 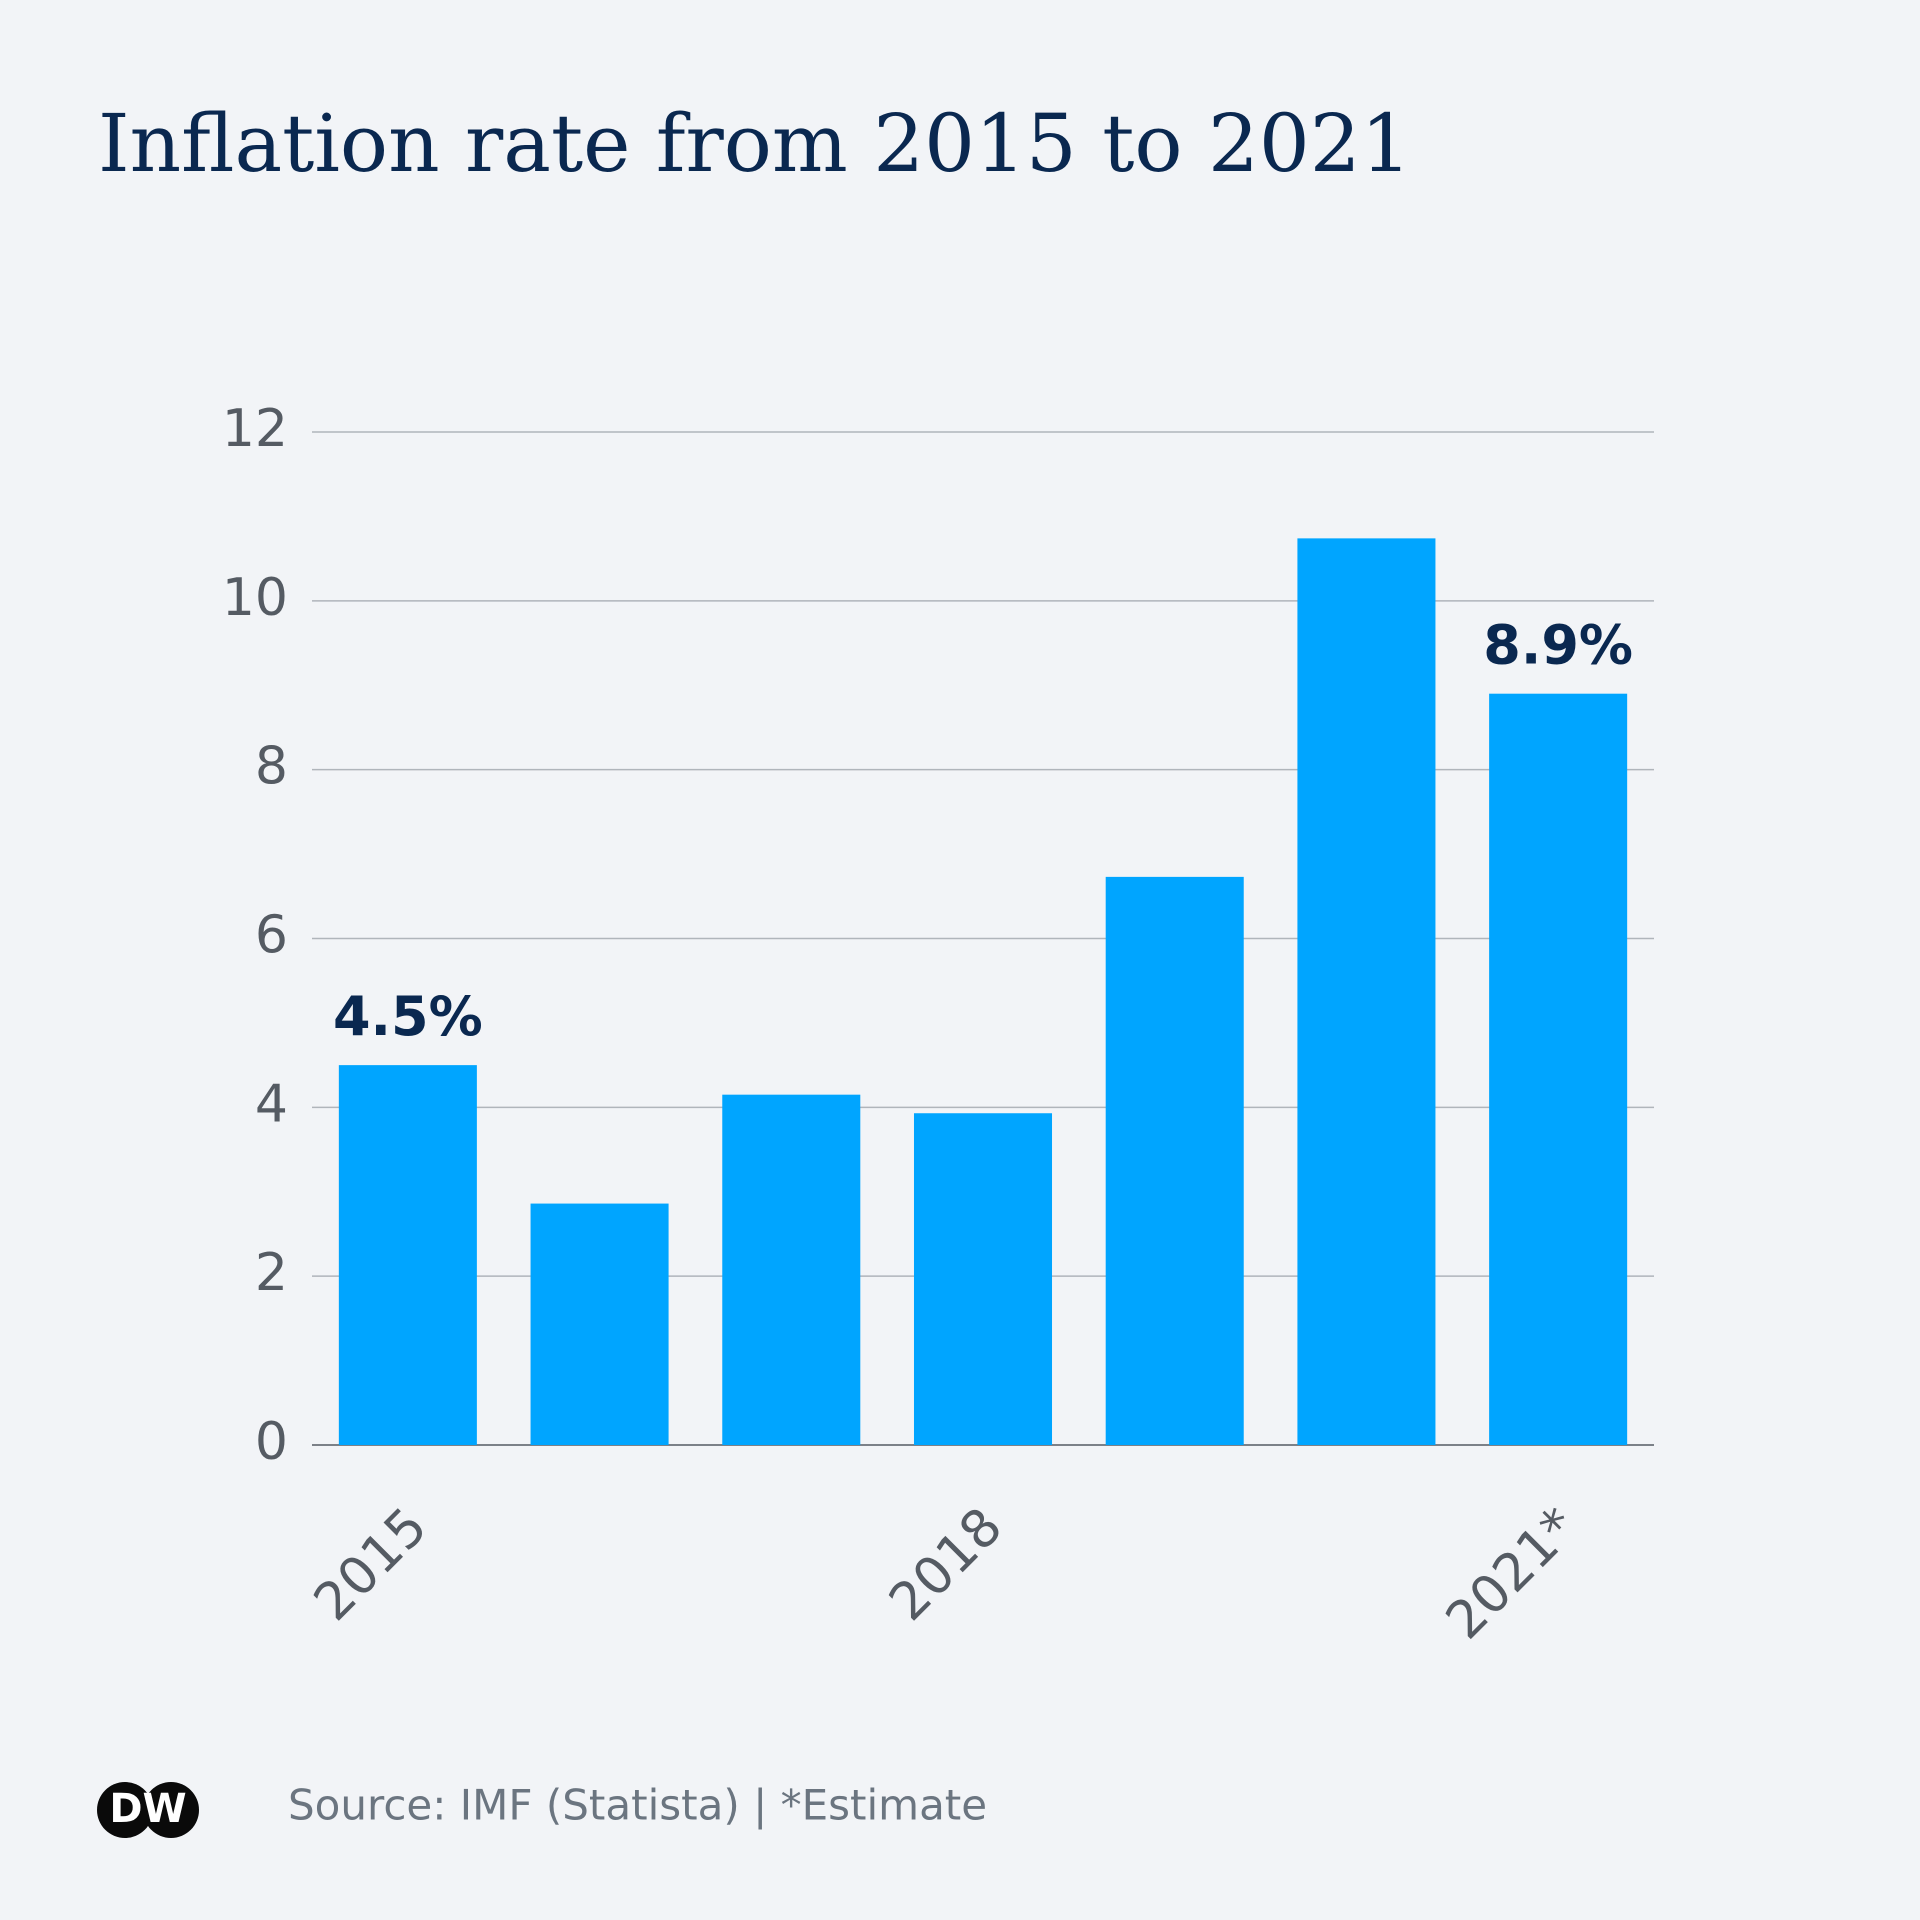 I want to click on y-tick-label: 12, so click(x=255, y=429).